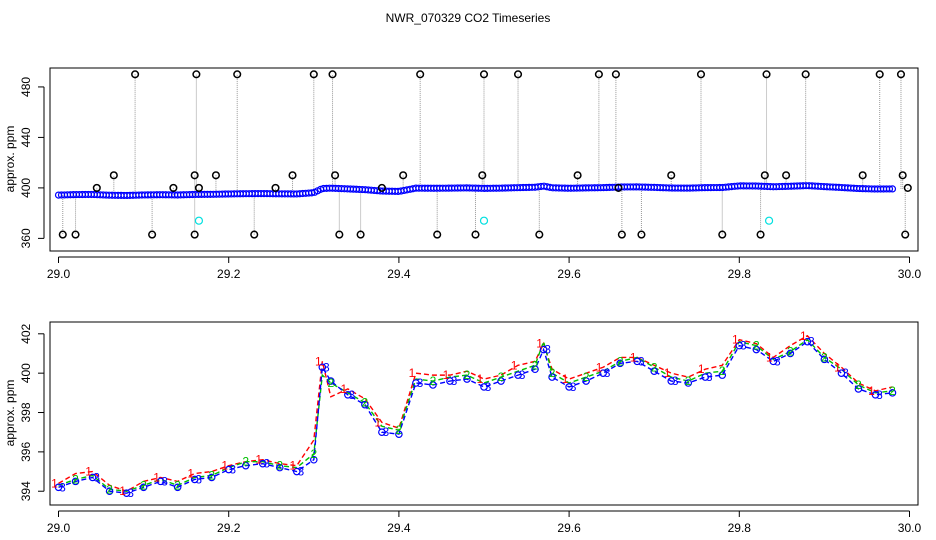 Image resolution: width=936 pixels, height=540 pixels. I want to click on x-axis: 29.0 29.2 29.4 29.6 29.8 30.0, so click(484, 522).